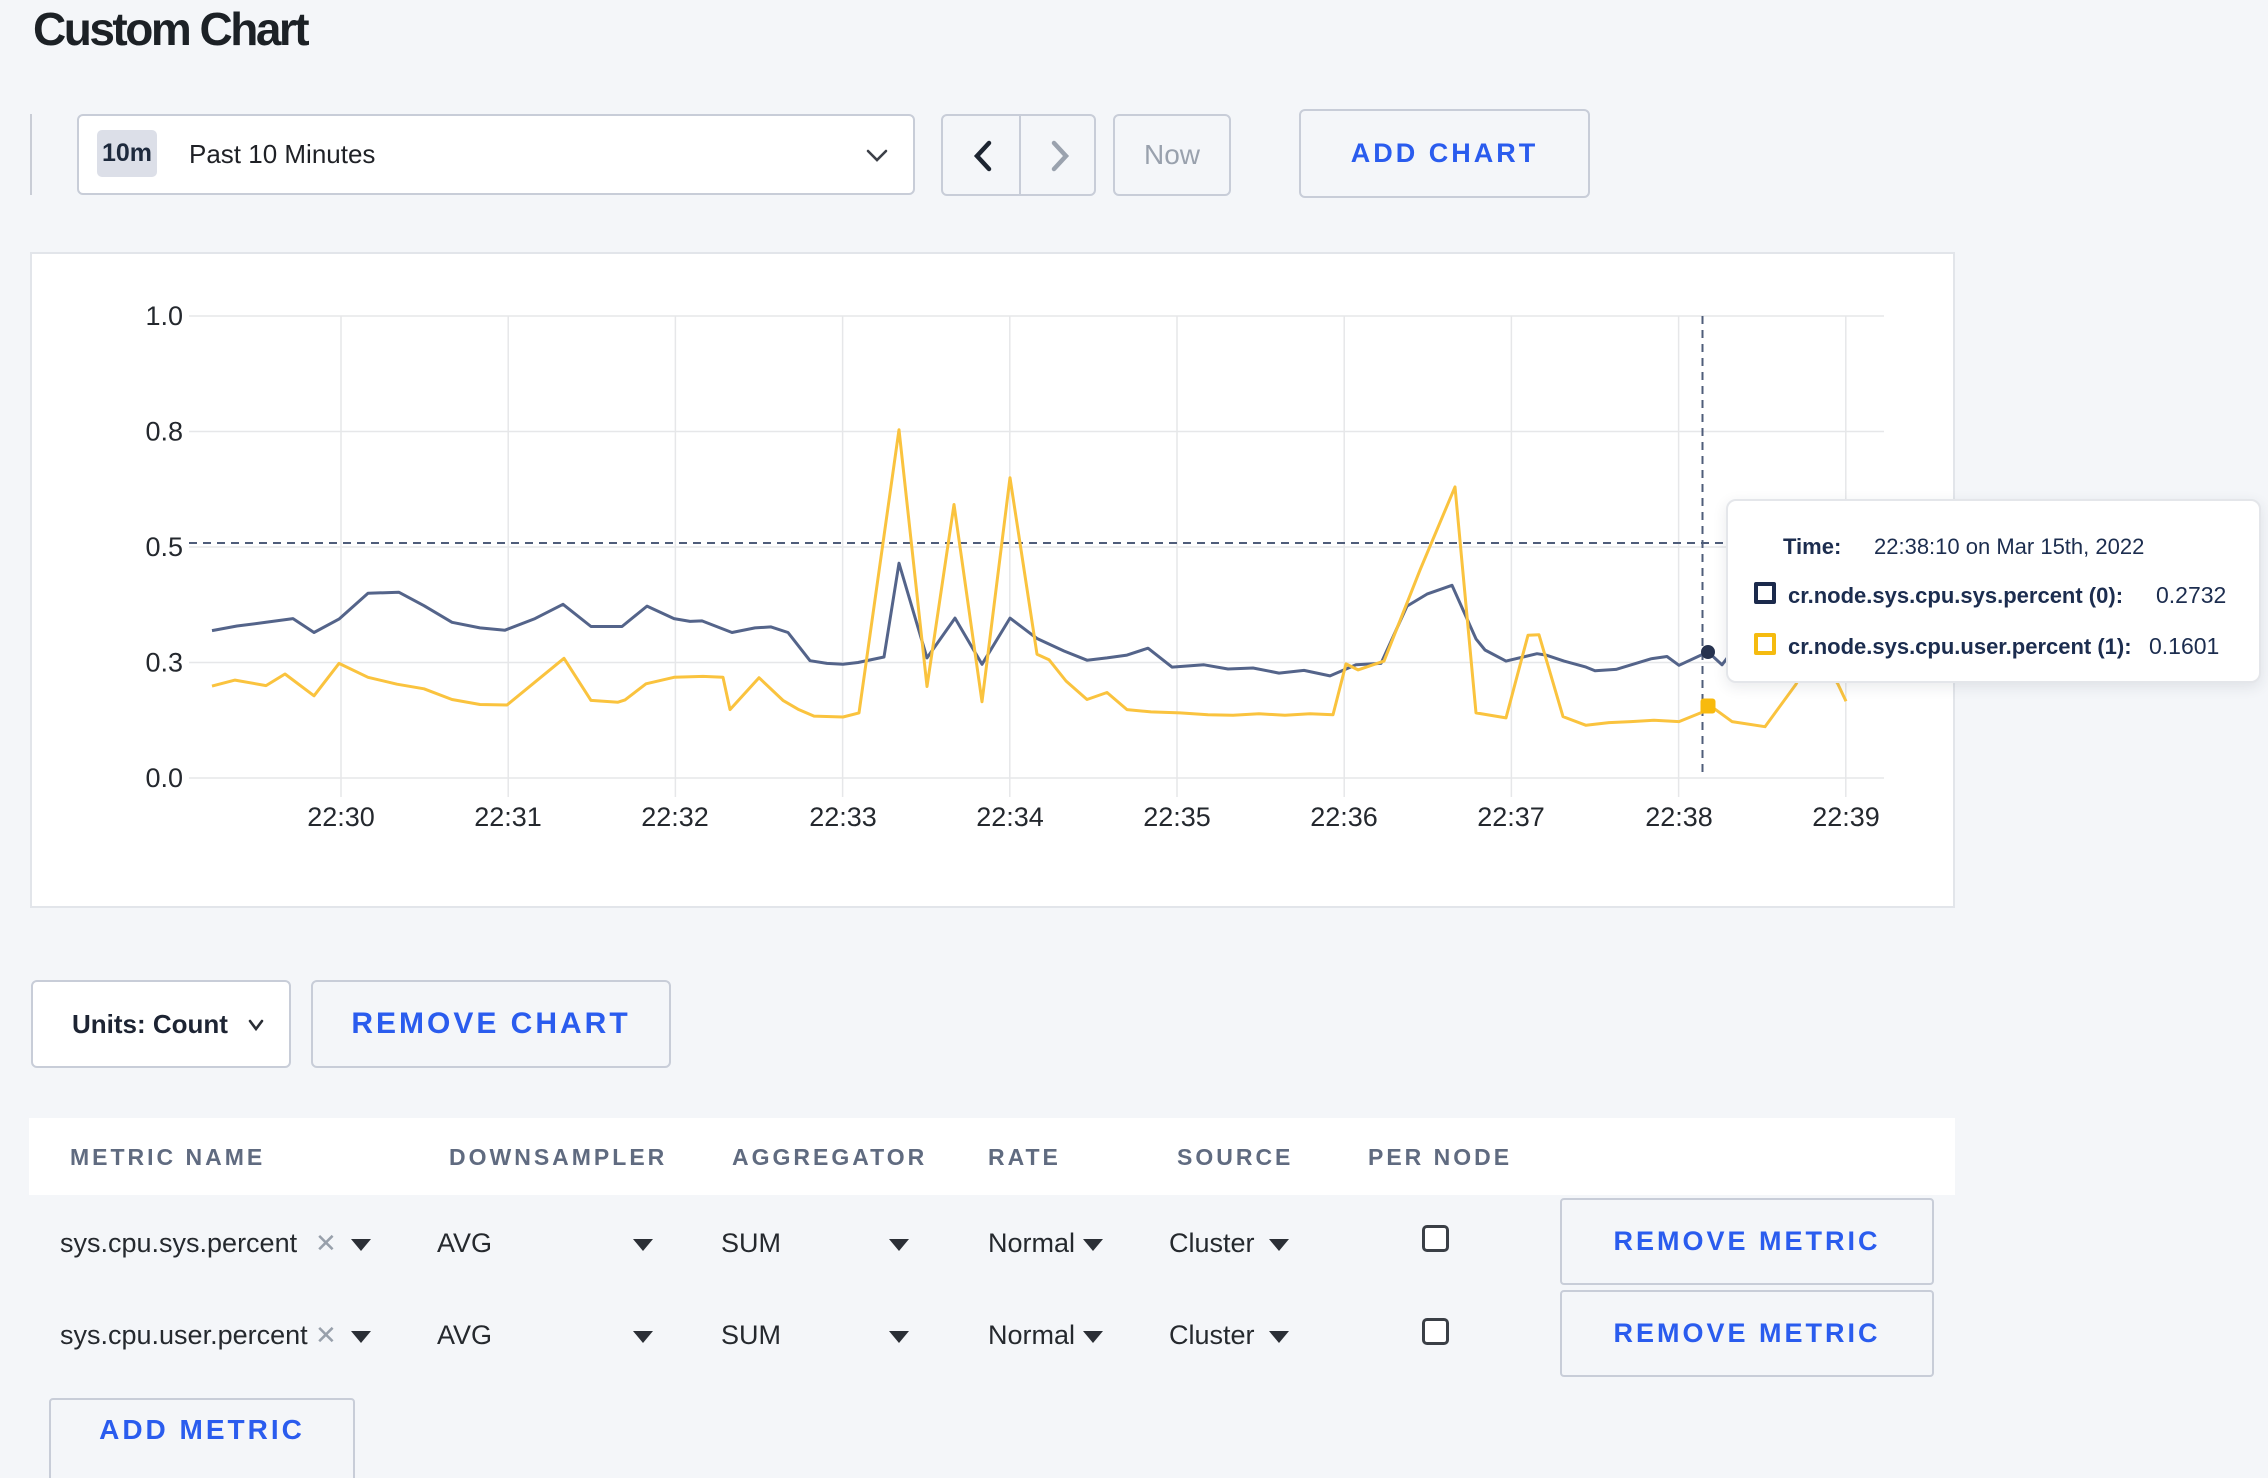 The width and height of the screenshot is (2268, 1478). Describe the element at coordinates (164, 547) in the screenshot. I see `svg-text: 0.5` at that location.